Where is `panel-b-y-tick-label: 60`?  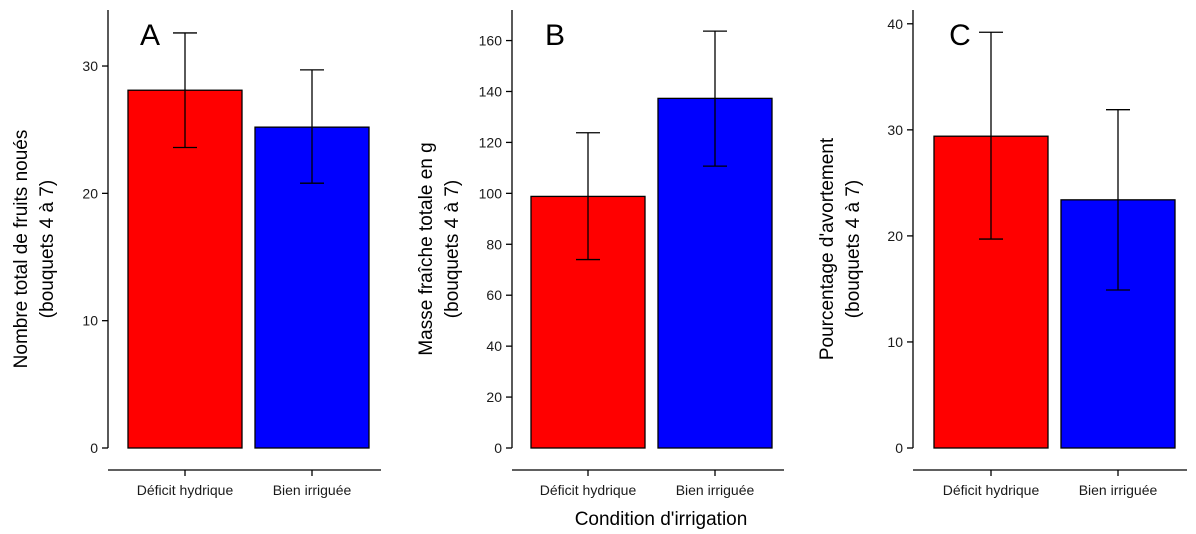 panel-b-y-tick-label: 60 is located at coordinates (494, 295).